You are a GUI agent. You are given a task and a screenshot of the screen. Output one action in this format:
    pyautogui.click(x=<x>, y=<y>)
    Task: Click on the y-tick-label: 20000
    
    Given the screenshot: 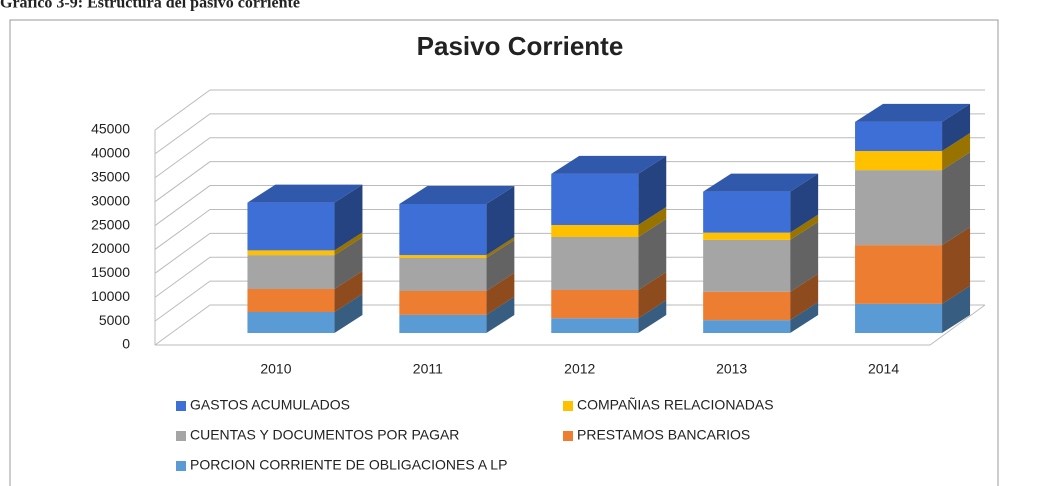 What is the action you would take?
    pyautogui.click(x=110, y=248)
    